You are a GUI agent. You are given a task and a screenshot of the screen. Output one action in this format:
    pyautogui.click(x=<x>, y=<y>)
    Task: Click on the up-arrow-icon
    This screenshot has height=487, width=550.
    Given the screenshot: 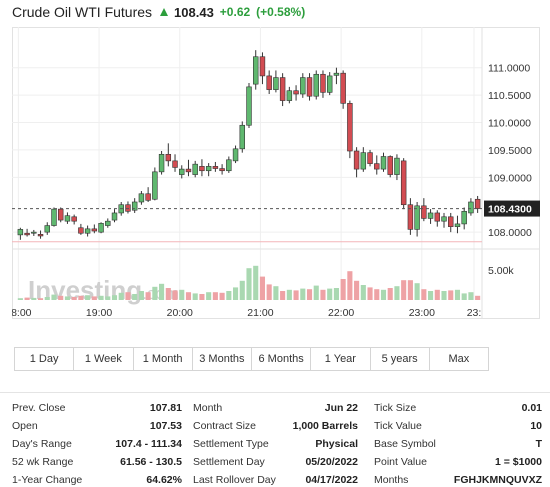 What is the action you would take?
    pyautogui.click(x=164, y=12)
    